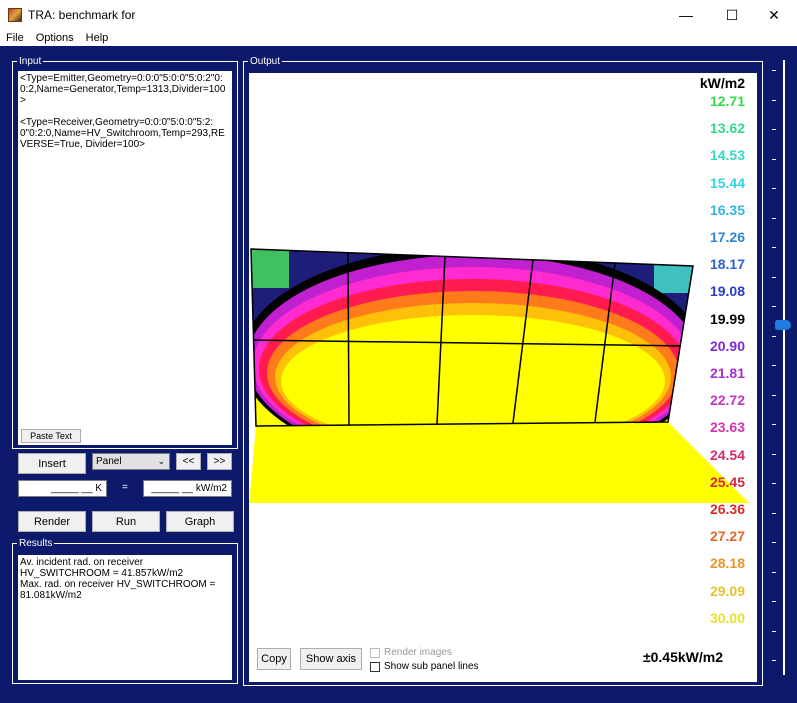 The image size is (797, 703). Describe the element at coordinates (727, 345) in the screenshot. I see `scale-value: 20.90` at that location.